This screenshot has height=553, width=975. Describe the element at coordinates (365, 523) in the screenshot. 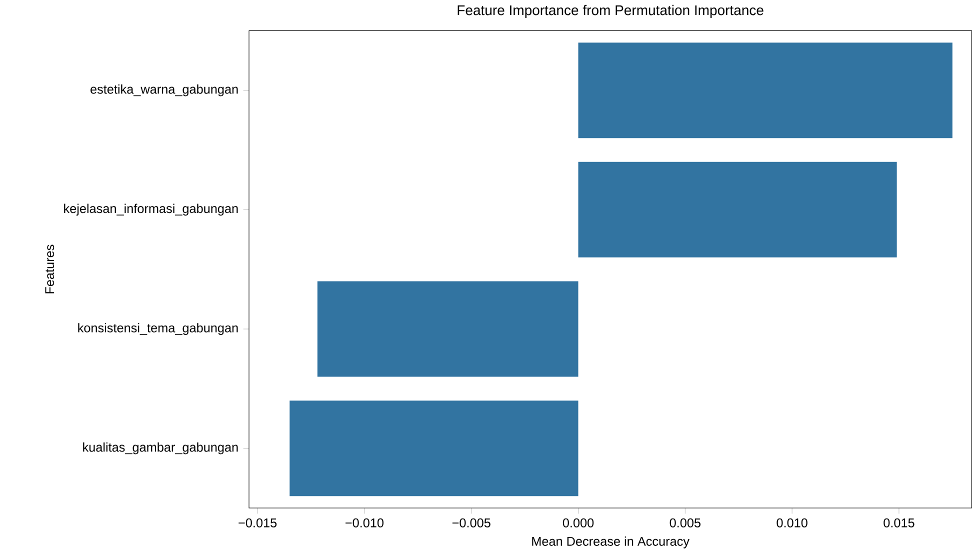

I see `x-tick-label: −0.010` at that location.